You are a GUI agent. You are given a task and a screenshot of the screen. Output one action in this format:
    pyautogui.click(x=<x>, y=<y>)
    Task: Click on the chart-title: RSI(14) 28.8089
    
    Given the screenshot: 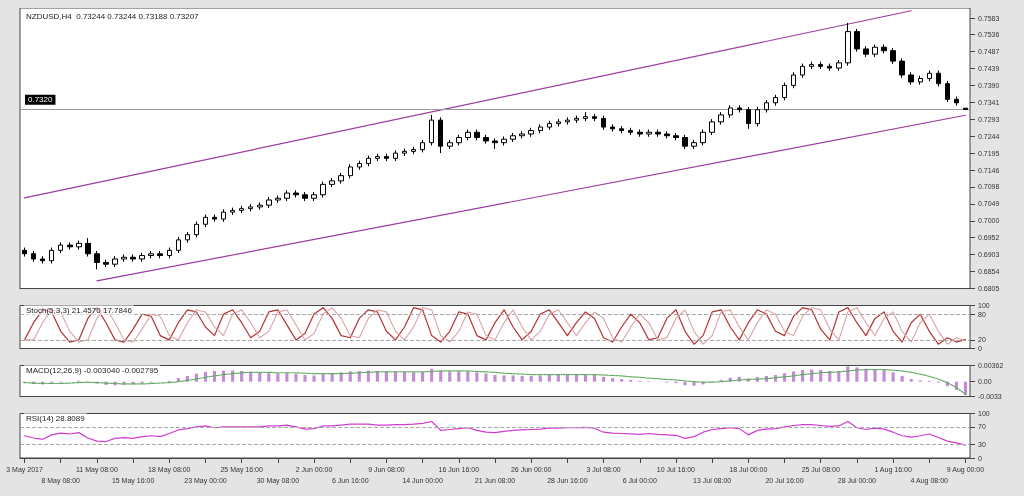 What is the action you would take?
    pyautogui.click(x=56, y=418)
    